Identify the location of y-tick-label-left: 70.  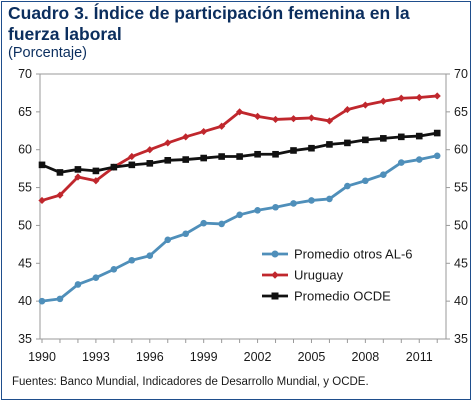
(25, 74).